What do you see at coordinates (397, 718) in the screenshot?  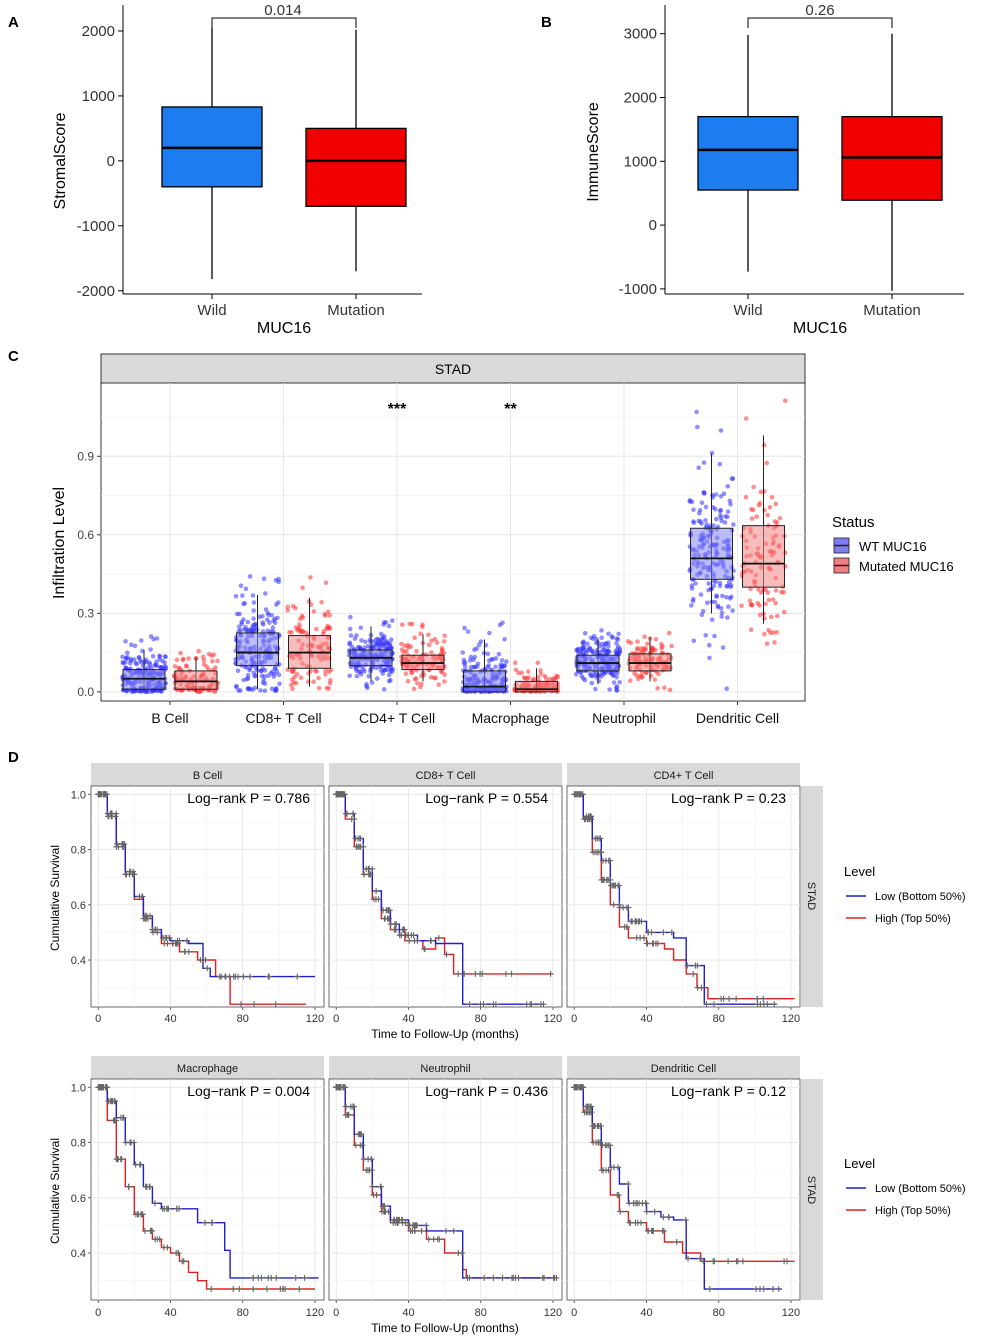 I see `panel-c-x-tick-label: CD4+ T Cell` at bounding box center [397, 718].